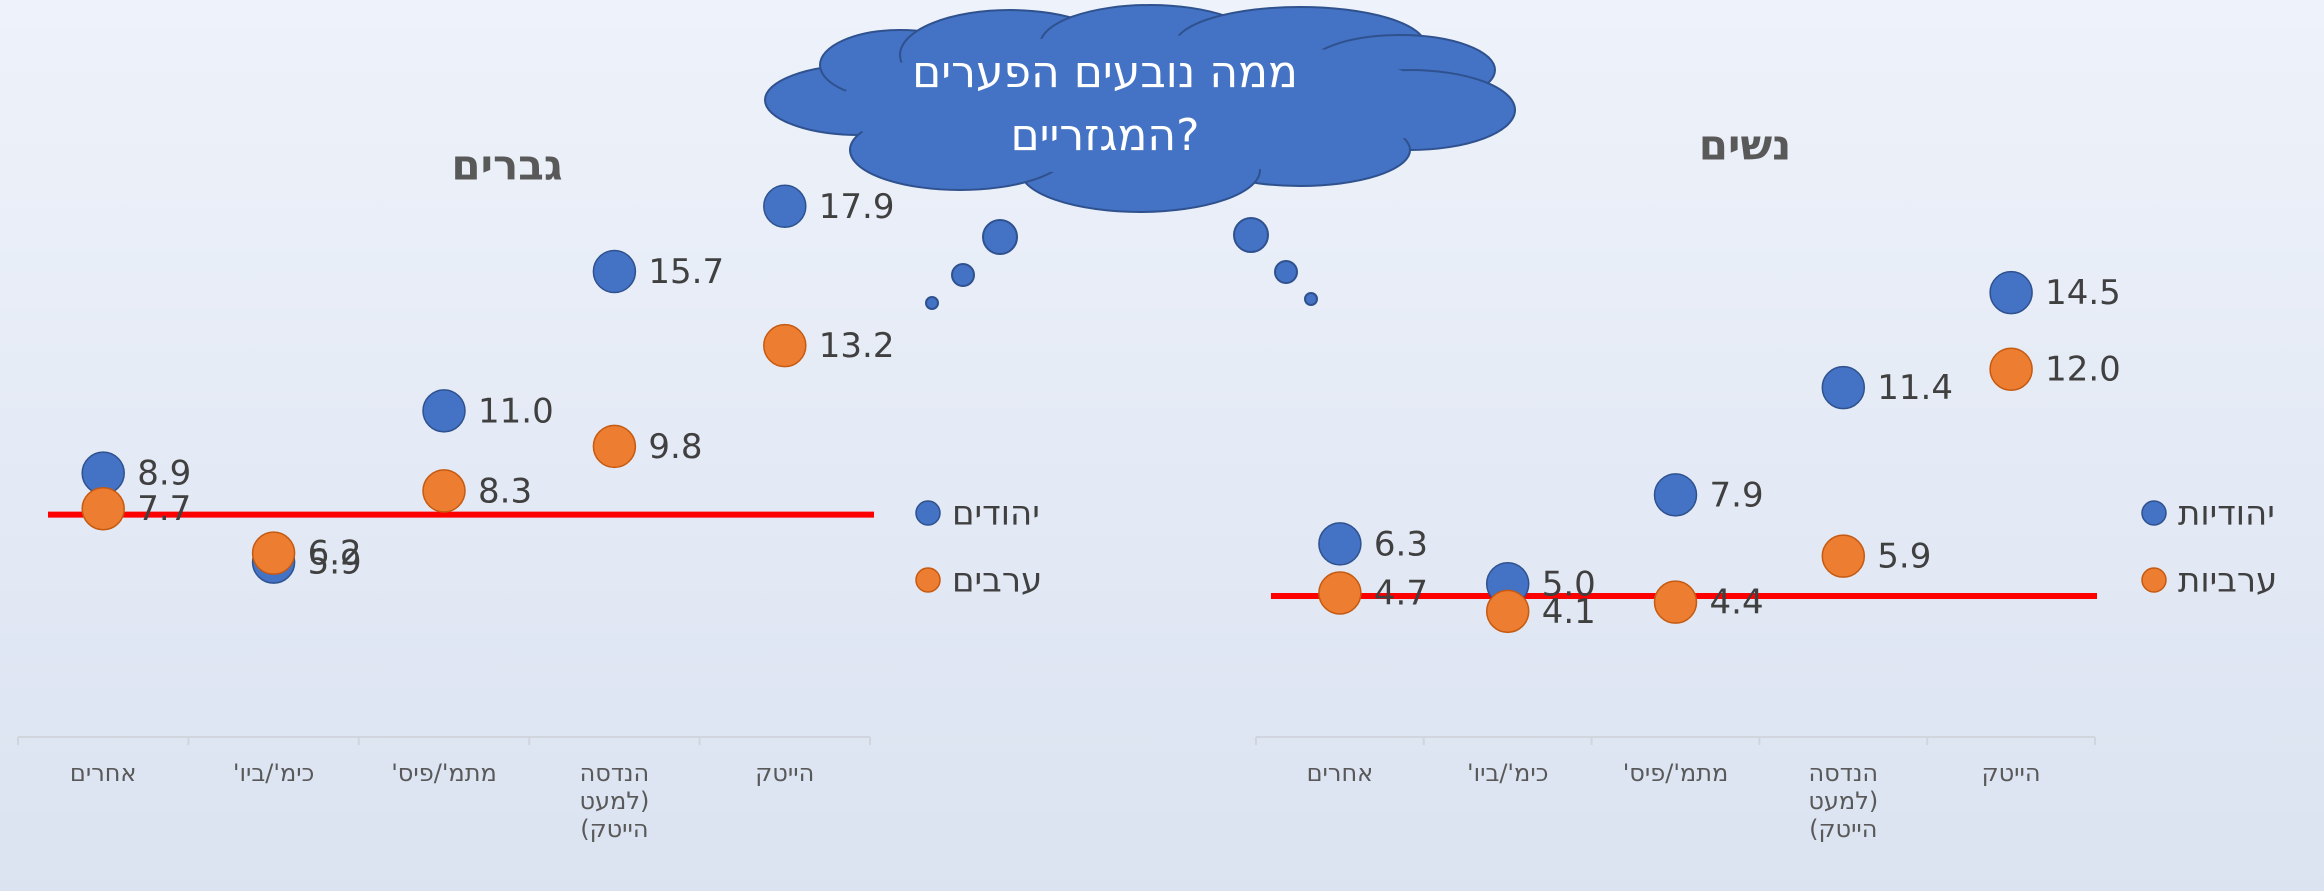 This screenshot has width=2324, height=891. I want to click on legend-label: יהודיות, so click(2226, 514).